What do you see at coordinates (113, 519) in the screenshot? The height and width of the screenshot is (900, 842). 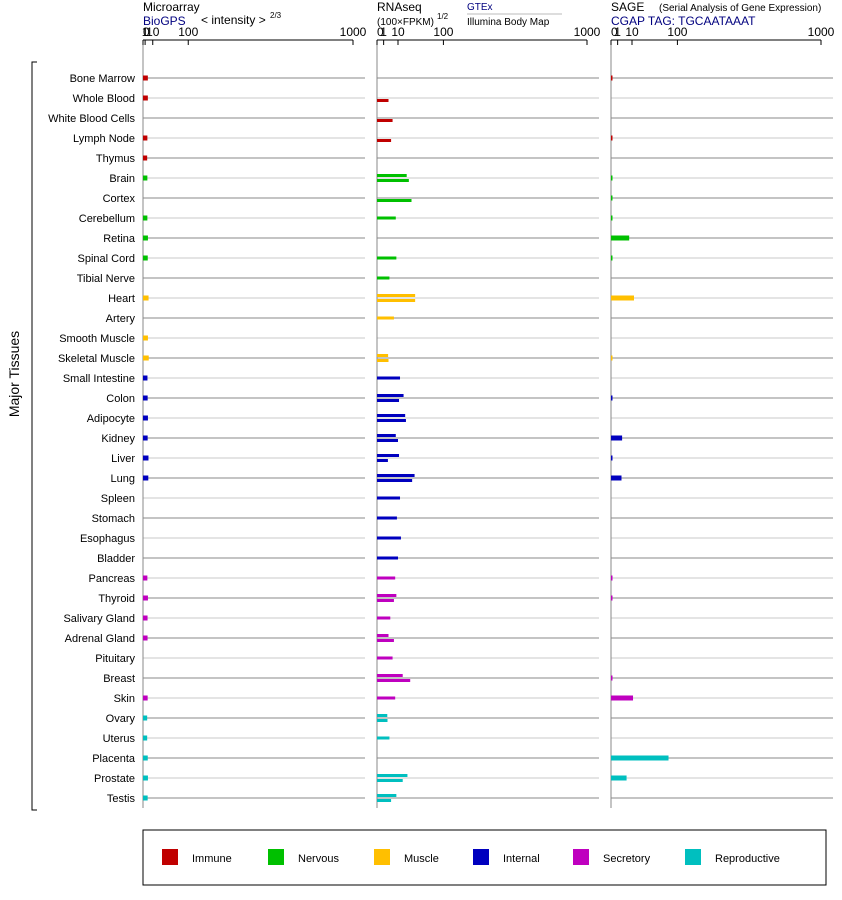 I see `tissue-label: Stomach` at bounding box center [113, 519].